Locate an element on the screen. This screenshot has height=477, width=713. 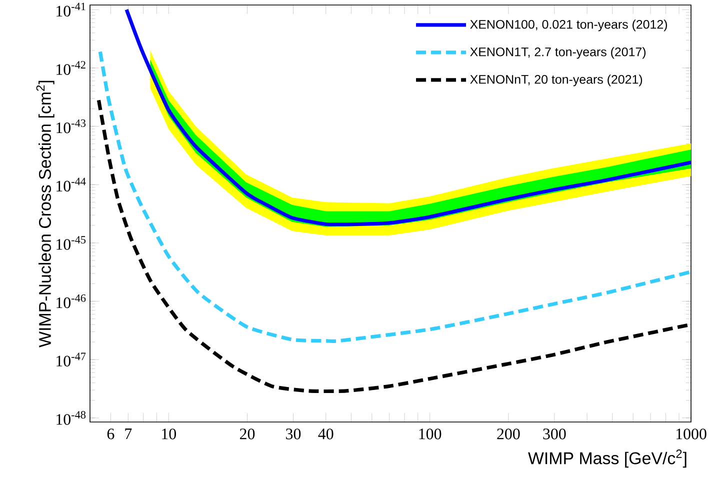
y-tick-label: 10$^{-41}$ is located at coordinates (71, 9).